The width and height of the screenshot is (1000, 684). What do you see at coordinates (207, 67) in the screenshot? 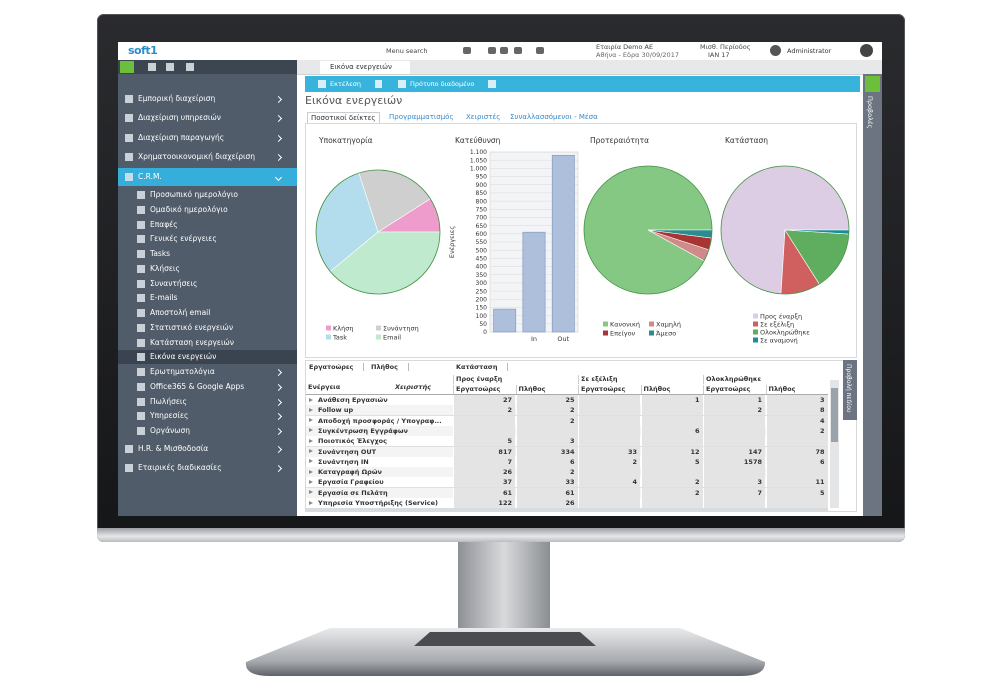
I see `sidebar-header` at bounding box center [207, 67].